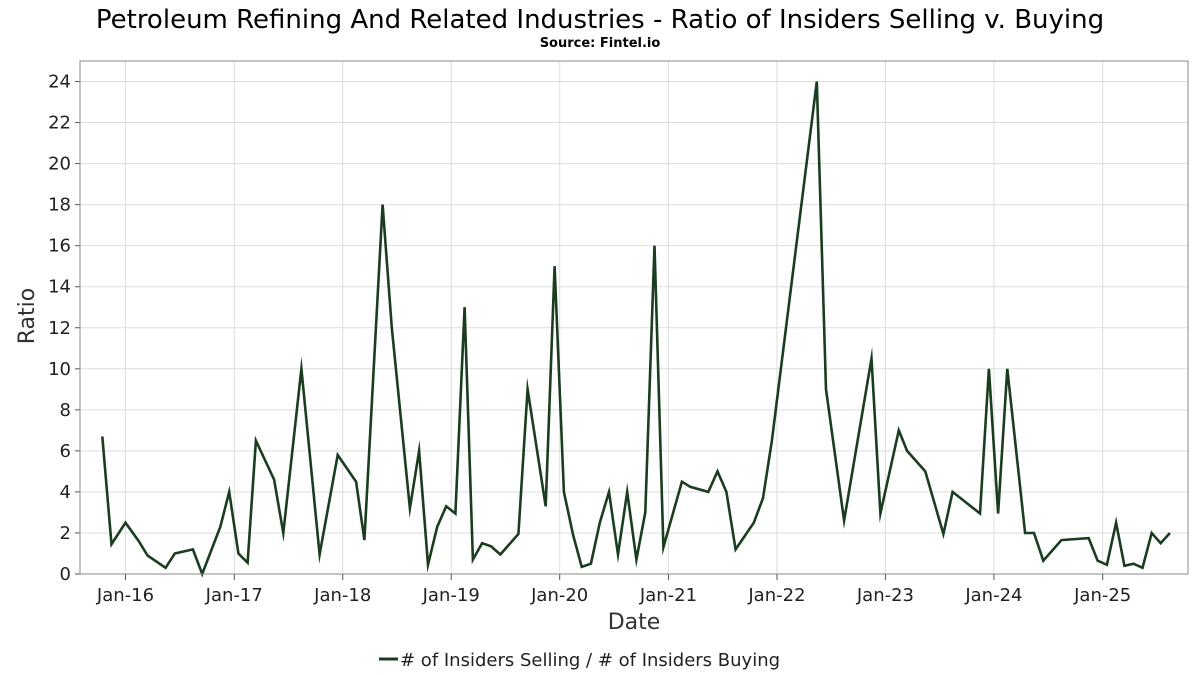  What do you see at coordinates (65, 451) in the screenshot?
I see `y-tick-label: 6` at bounding box center [65, 451].